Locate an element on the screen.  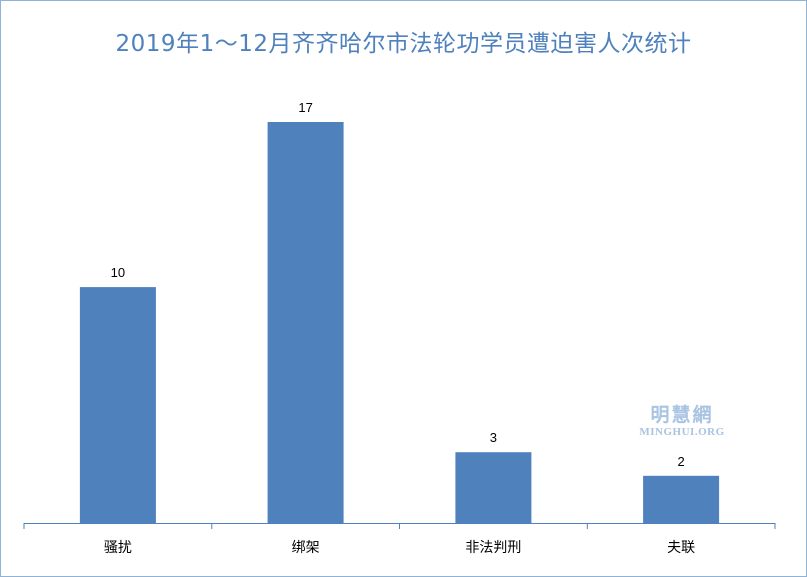
category-label-2: 绑架 is located at coordinates (306, 548).